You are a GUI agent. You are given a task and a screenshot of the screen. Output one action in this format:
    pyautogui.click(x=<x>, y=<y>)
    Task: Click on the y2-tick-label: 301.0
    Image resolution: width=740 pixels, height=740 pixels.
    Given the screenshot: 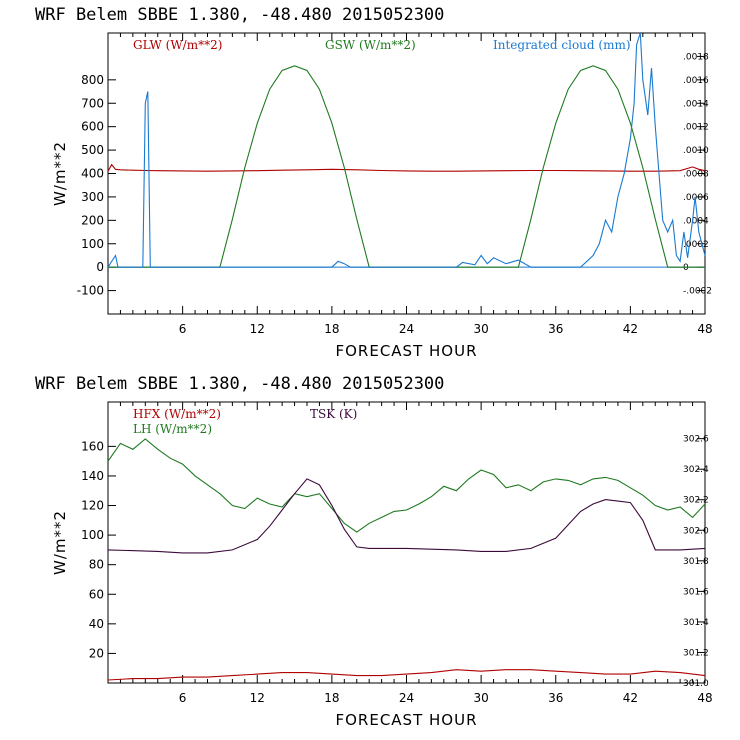 What is the action you would take?
    pyautogui.click(x=696, y=684)
    